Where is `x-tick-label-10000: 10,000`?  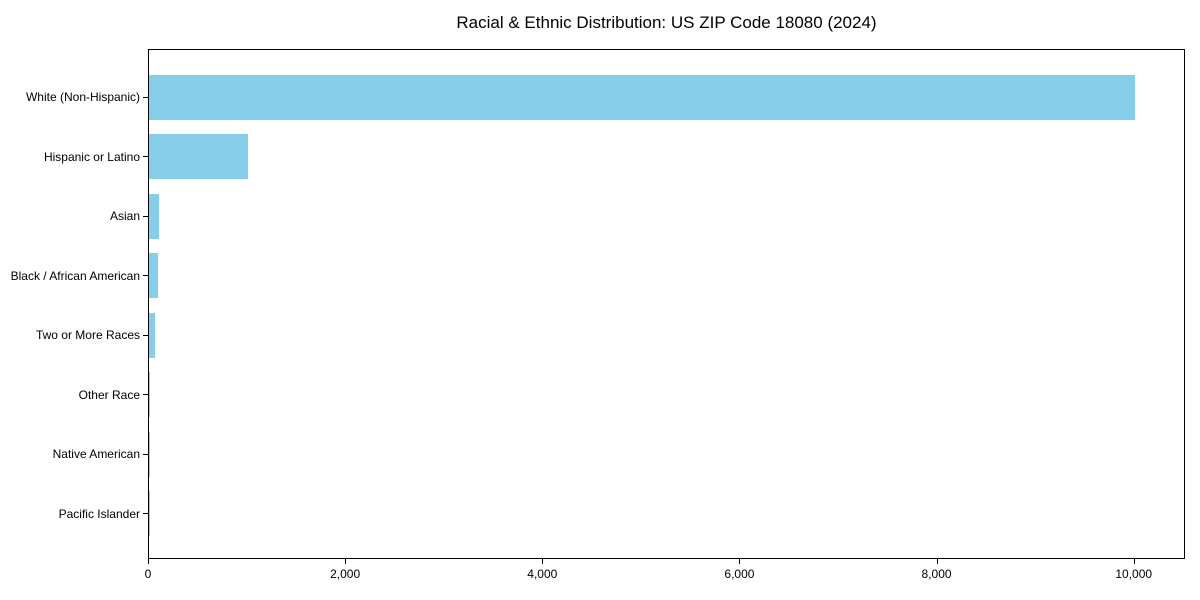
x-tick-label-10000: 10,000 is located at coordinates (1134, 574).